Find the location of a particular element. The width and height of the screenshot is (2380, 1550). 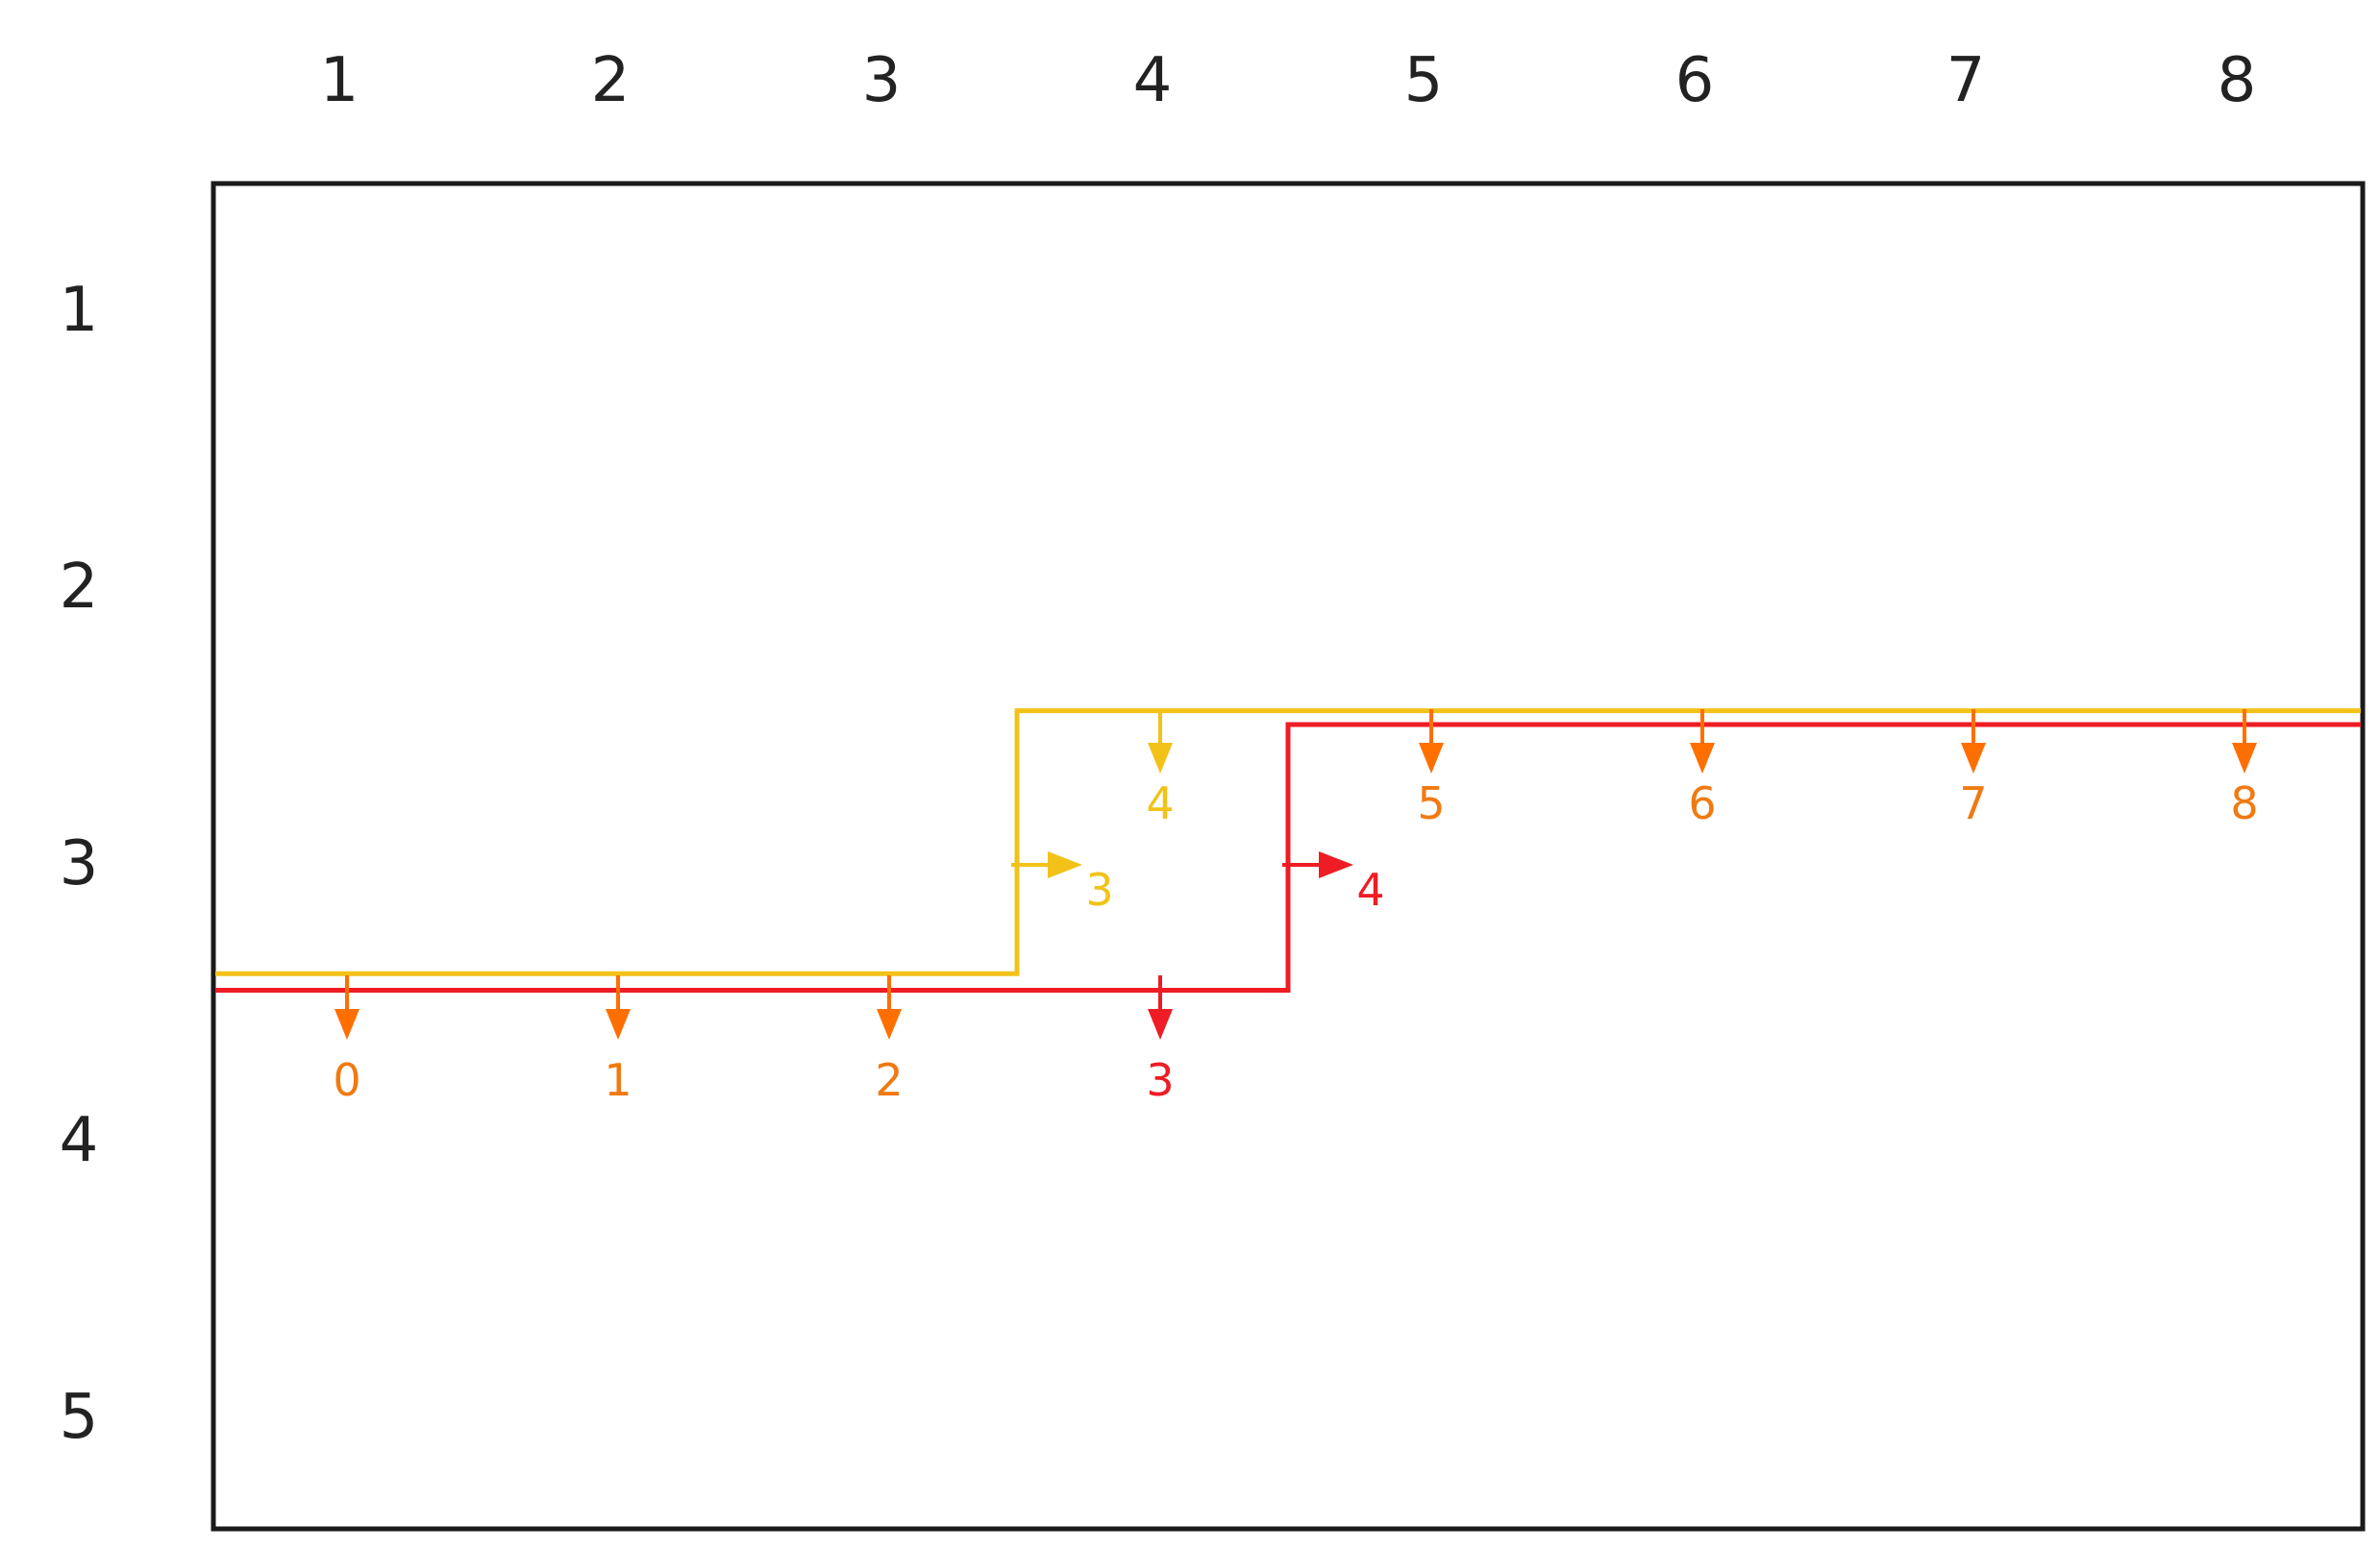

step-number: 1 is located at coordinates (618, 1080).